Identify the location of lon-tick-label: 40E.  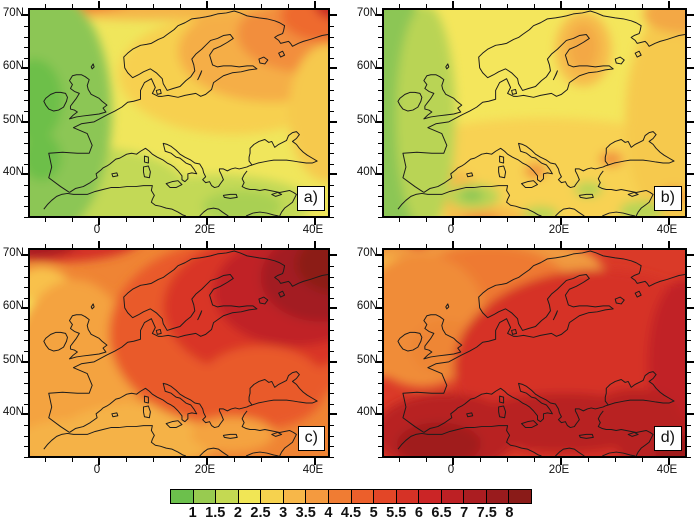
(313, 470).